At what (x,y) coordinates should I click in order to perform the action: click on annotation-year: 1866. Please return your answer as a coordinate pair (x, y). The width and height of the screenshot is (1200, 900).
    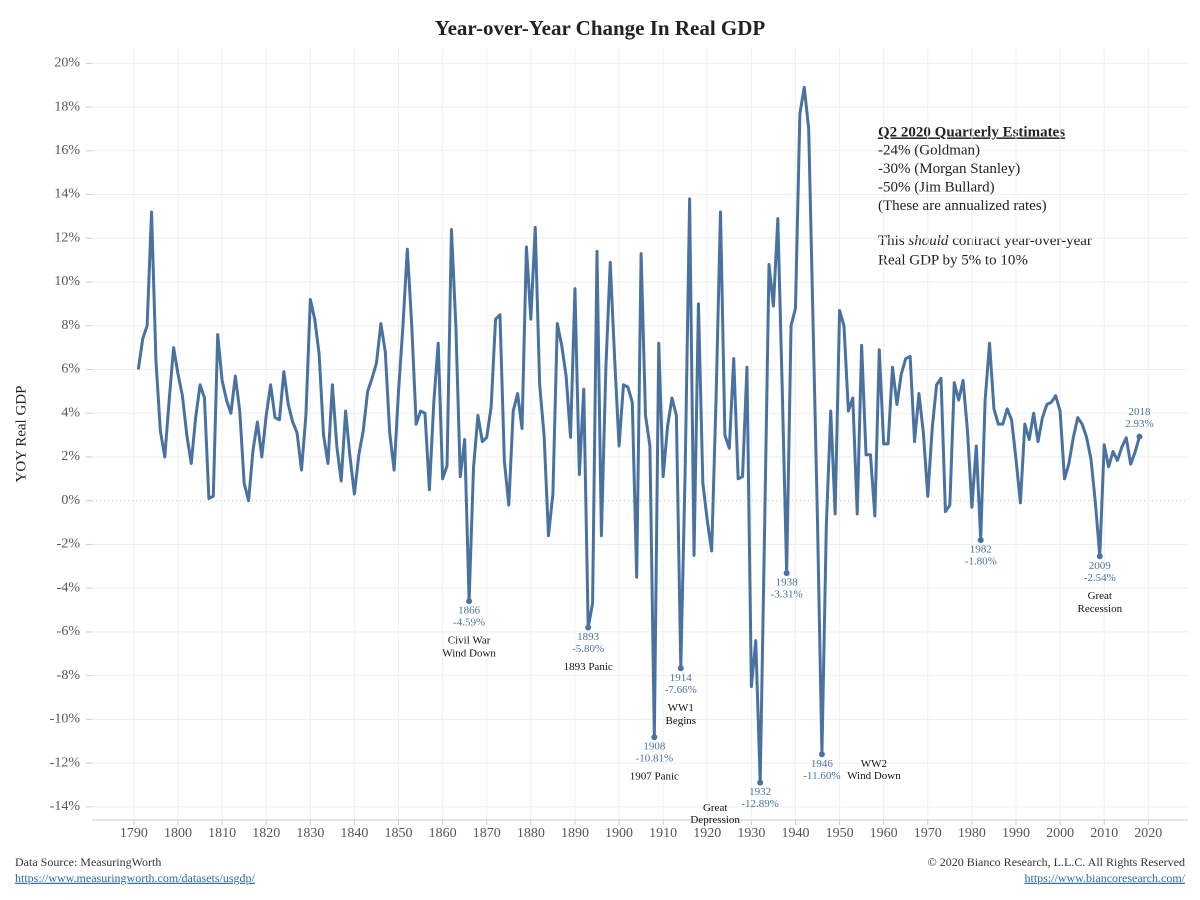
    Looking at the image, I should click on (469, 611).